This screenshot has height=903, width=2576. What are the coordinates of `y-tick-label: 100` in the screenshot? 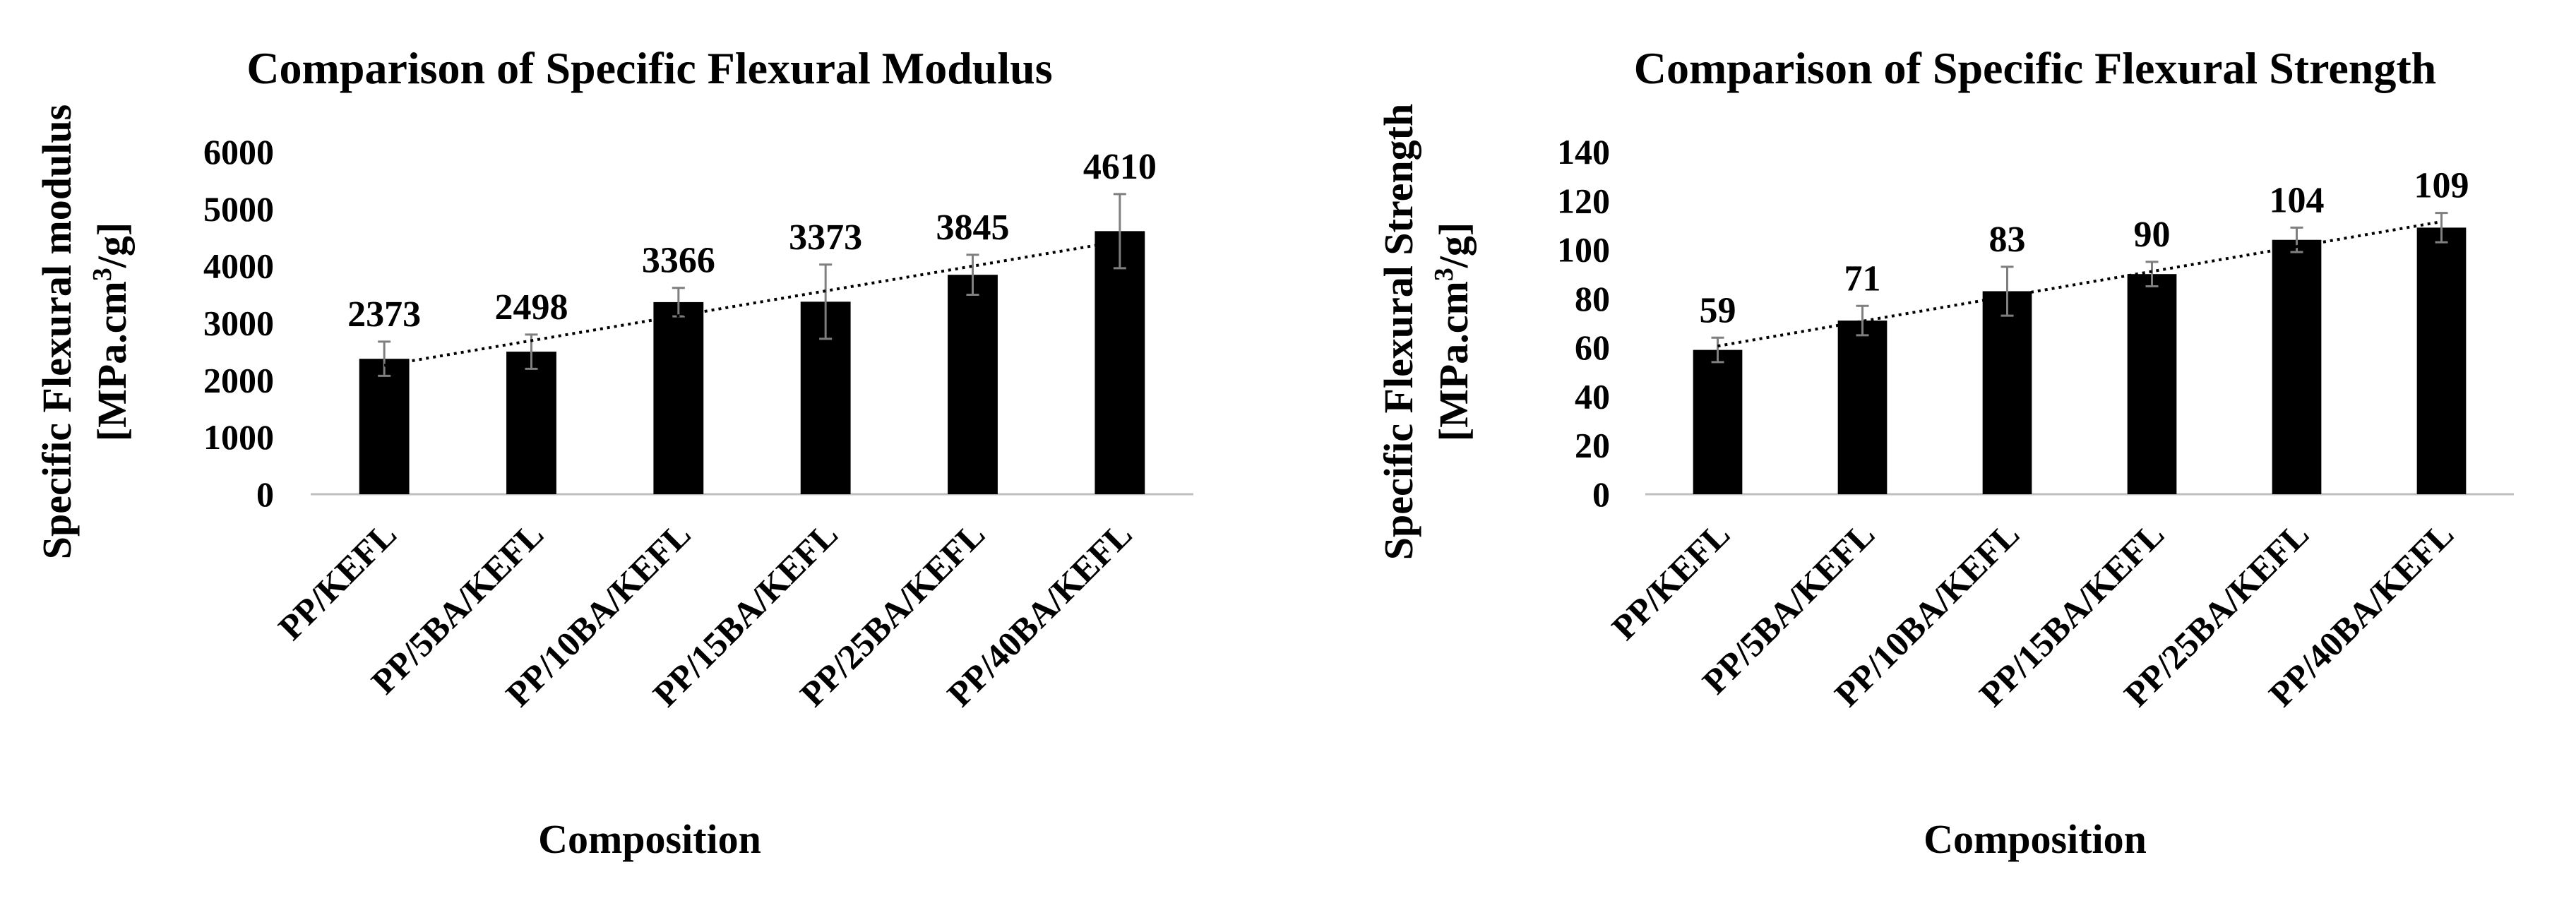 It's located at (1583, 250).